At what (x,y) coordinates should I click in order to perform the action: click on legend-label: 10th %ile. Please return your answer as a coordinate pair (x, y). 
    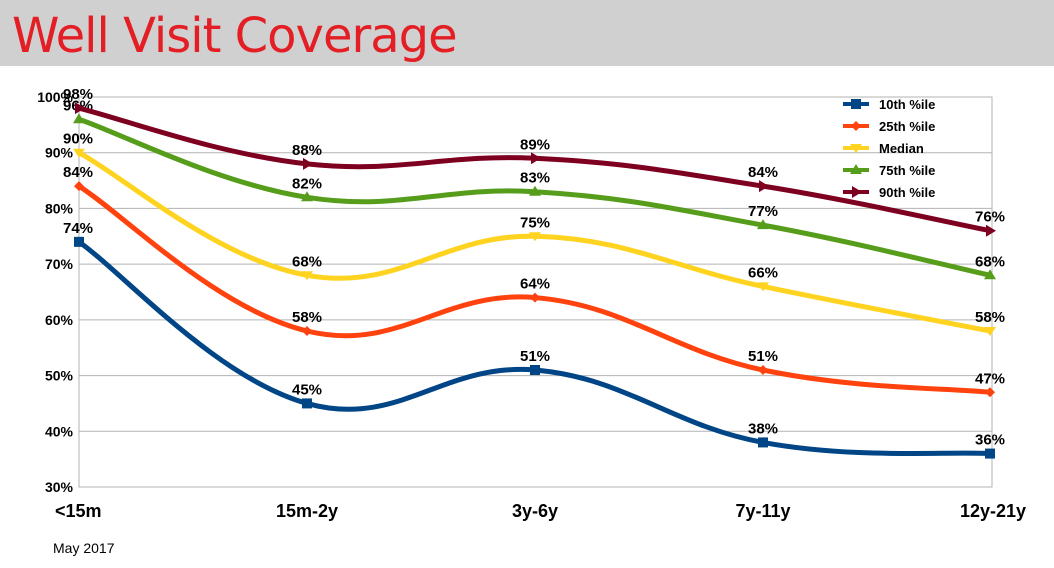
    Looking at the image, I should click on (907, 104).